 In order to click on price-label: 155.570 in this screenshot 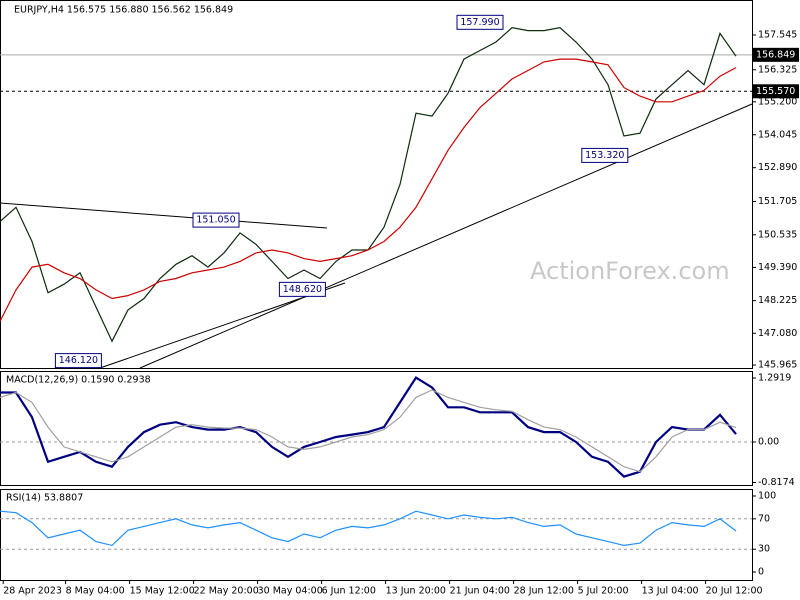, I will do `click(775, 91)`.